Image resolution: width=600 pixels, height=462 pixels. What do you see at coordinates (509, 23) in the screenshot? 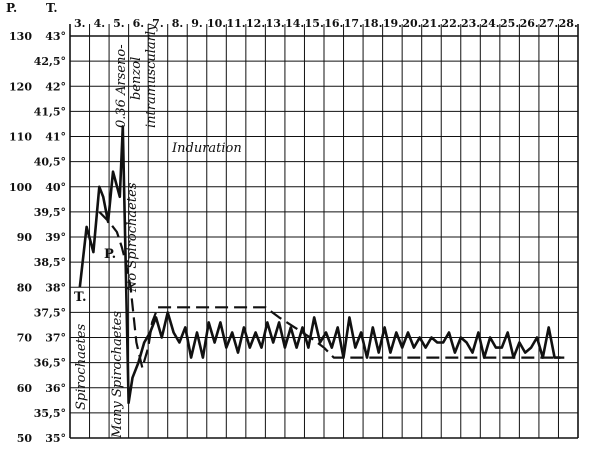
I see `day-label: 25.` at bounding box center [509, 23].